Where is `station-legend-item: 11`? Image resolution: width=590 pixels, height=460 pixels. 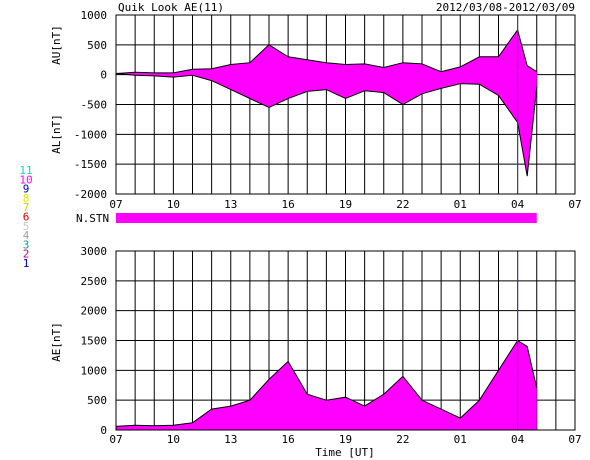 station-legend-item: 11 is located at coordinates (25, 170).